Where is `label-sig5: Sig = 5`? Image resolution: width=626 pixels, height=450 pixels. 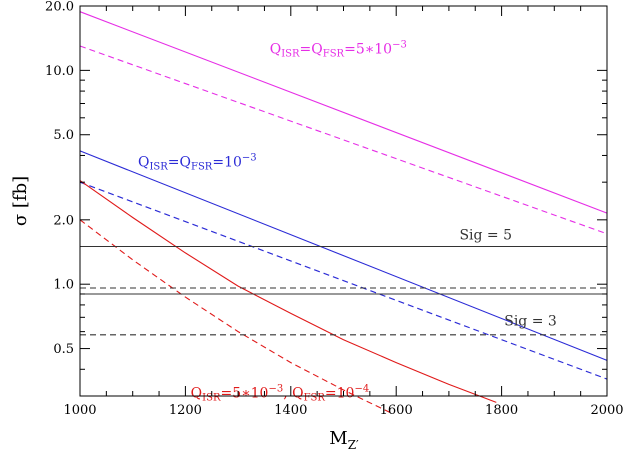 label-sig5: Sig = 5 is located at coordinates (485, 235).